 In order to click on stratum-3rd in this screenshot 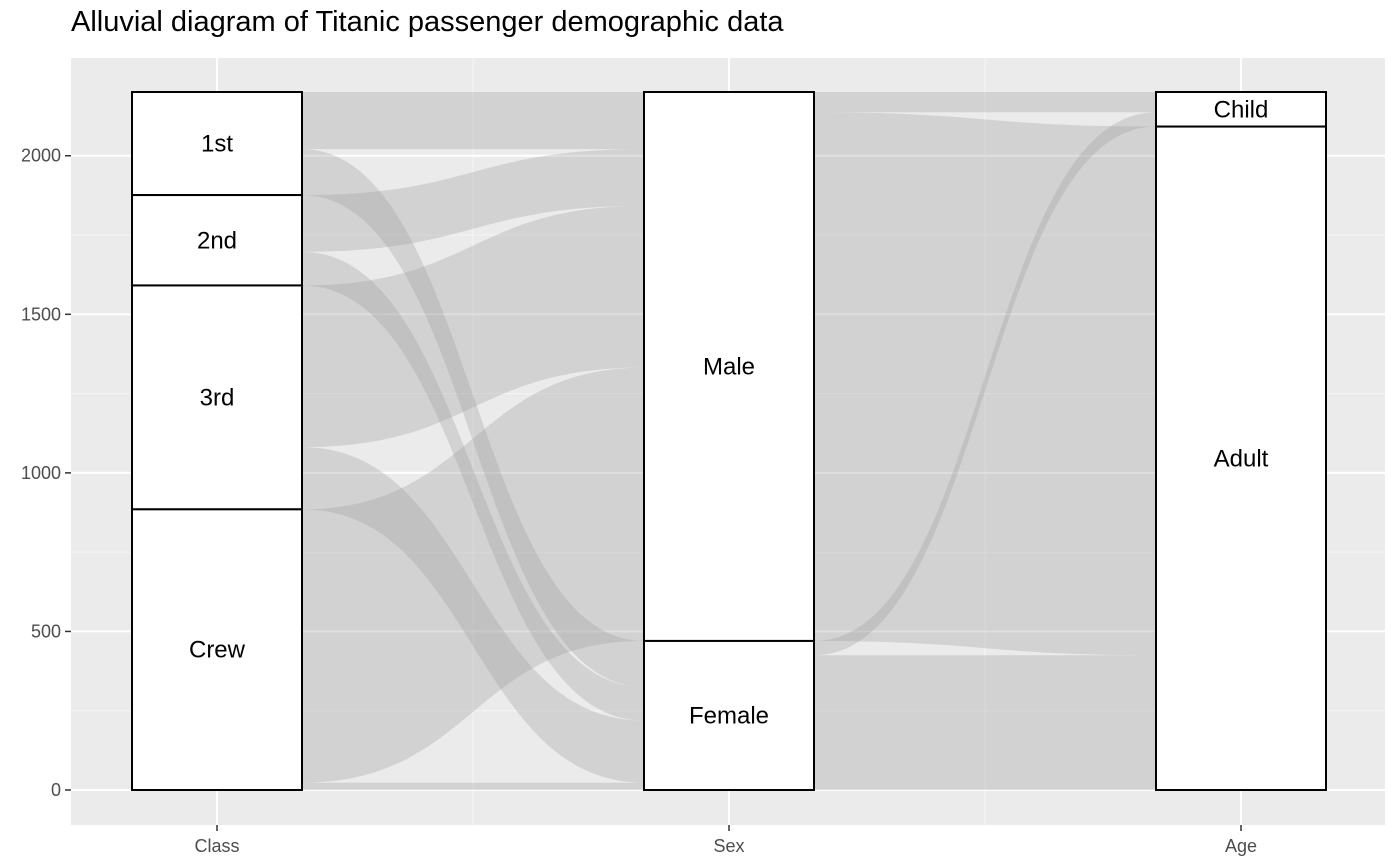, I will do `click(217, 397)`.